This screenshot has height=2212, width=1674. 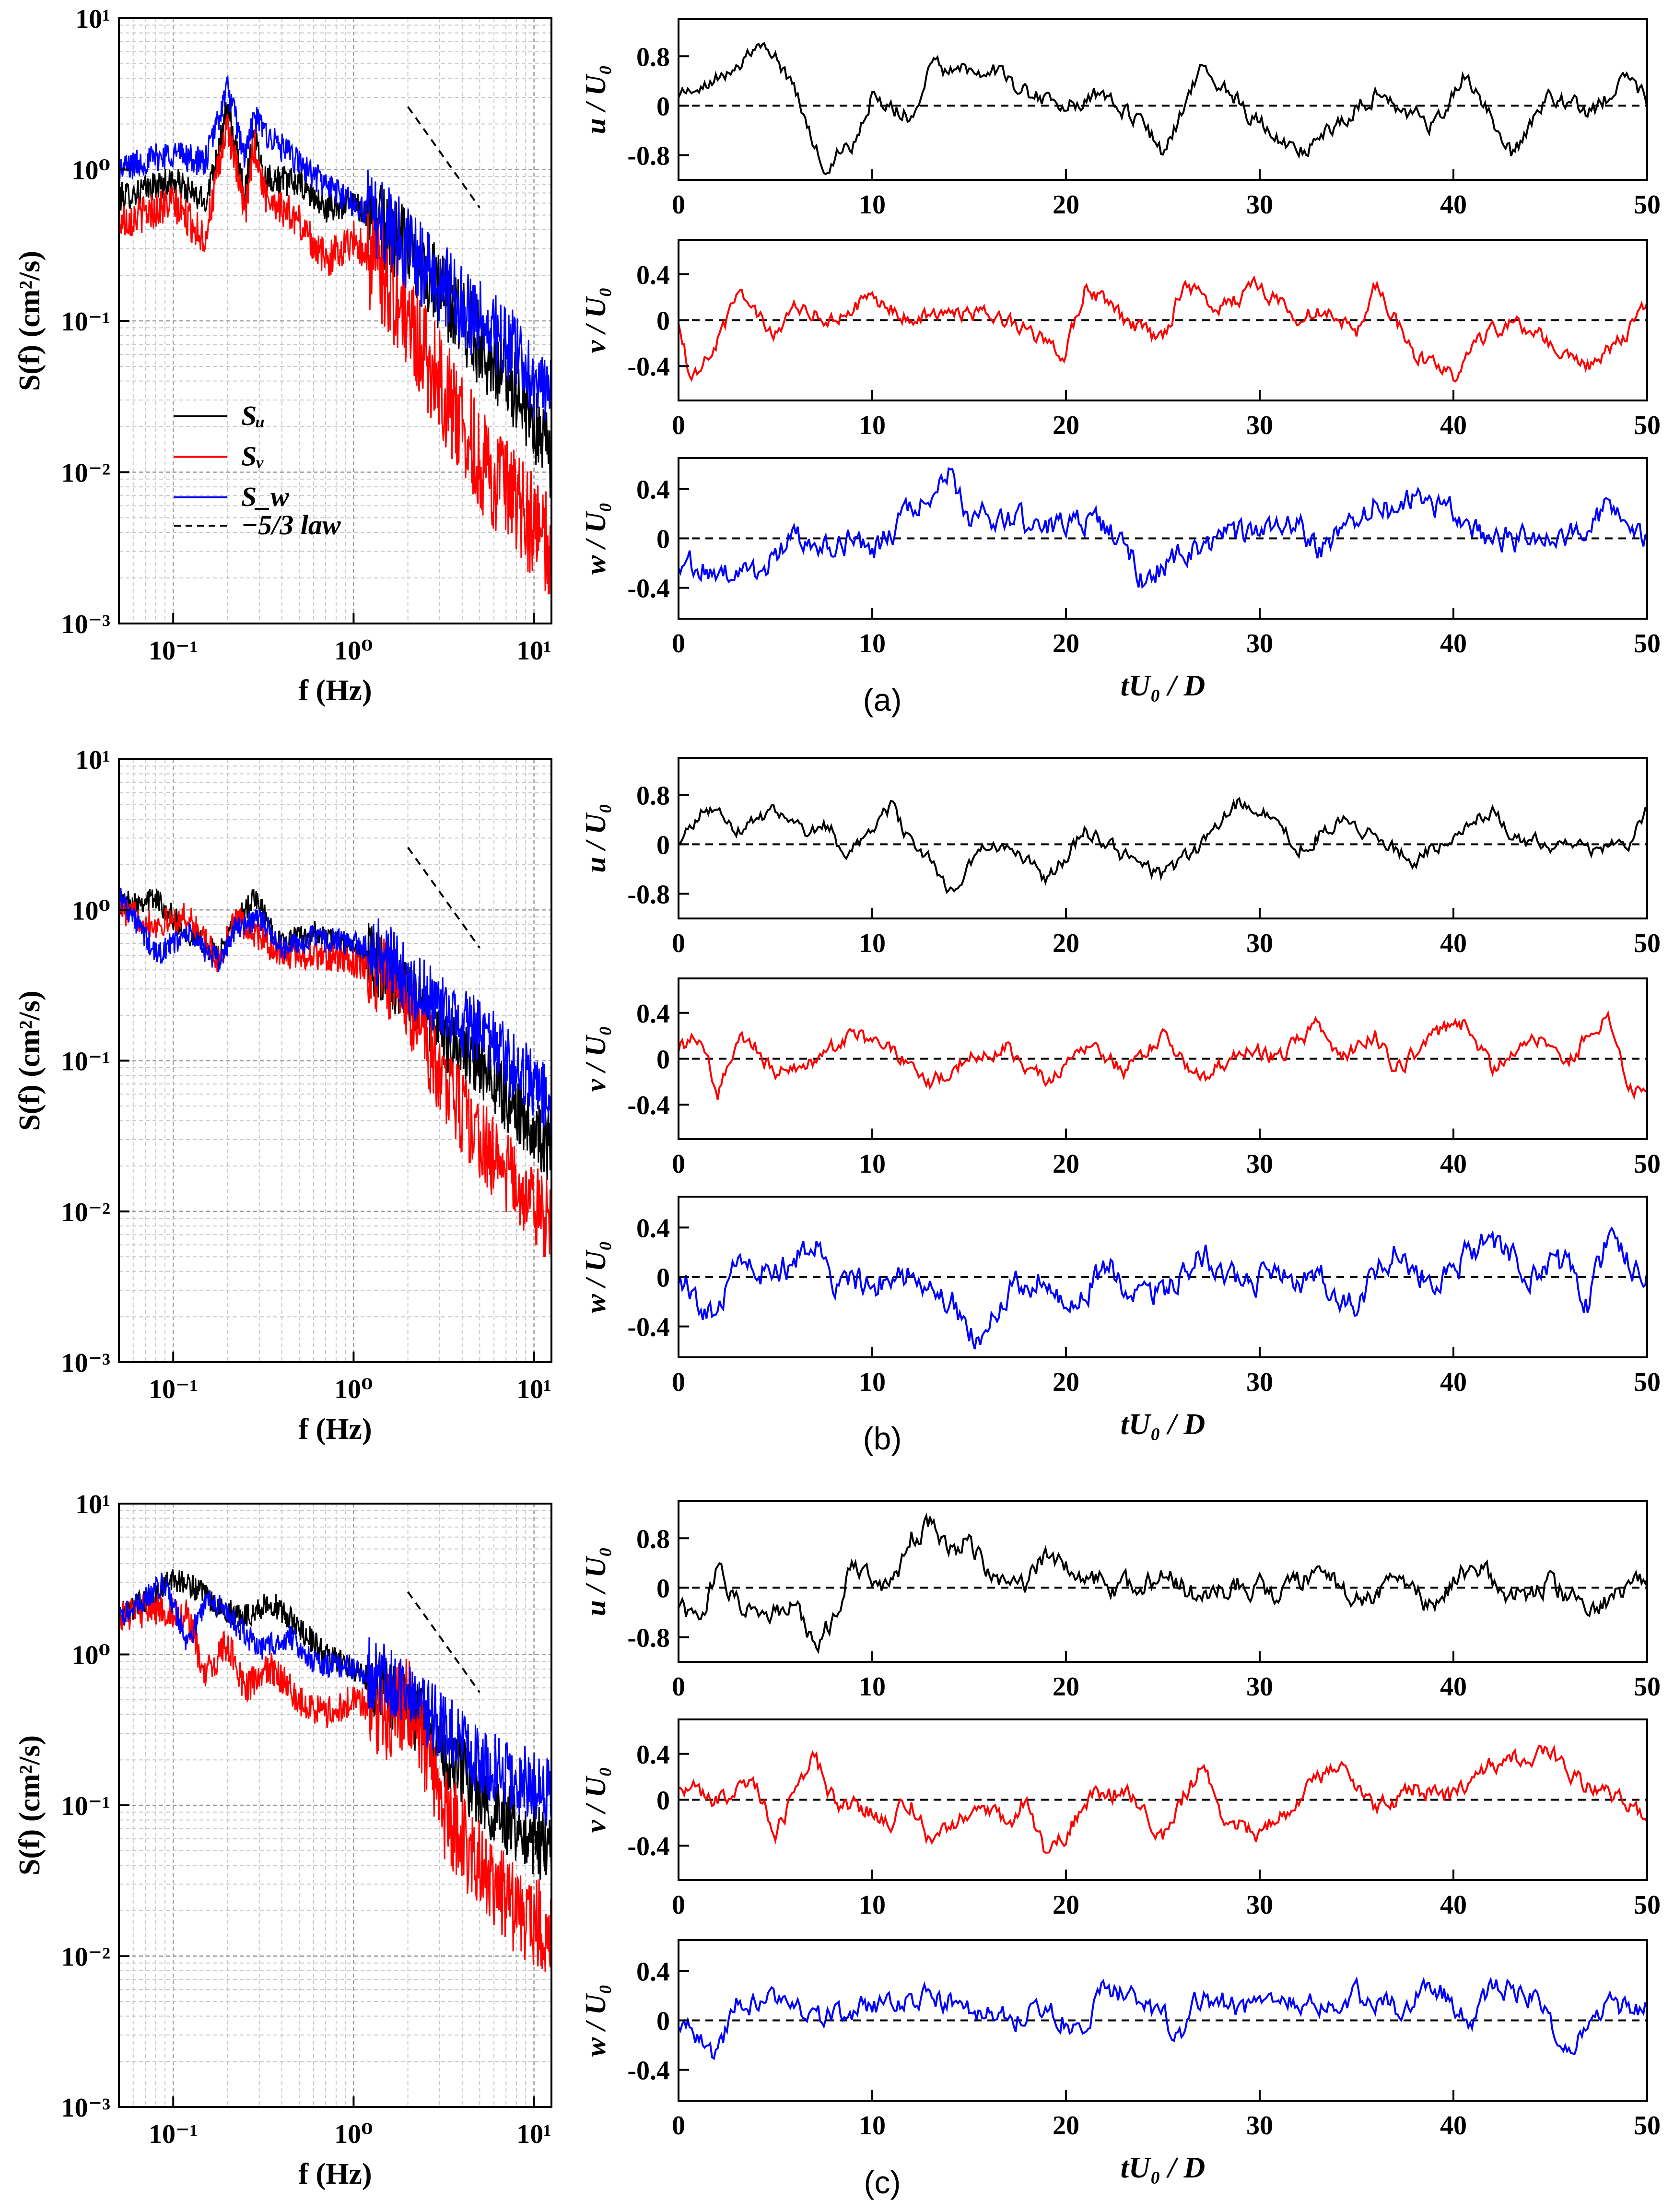 I want to click on spectrum-legend: Sᵤ Sᵥ S_w−5/3 law, so click(x=258, y=470).